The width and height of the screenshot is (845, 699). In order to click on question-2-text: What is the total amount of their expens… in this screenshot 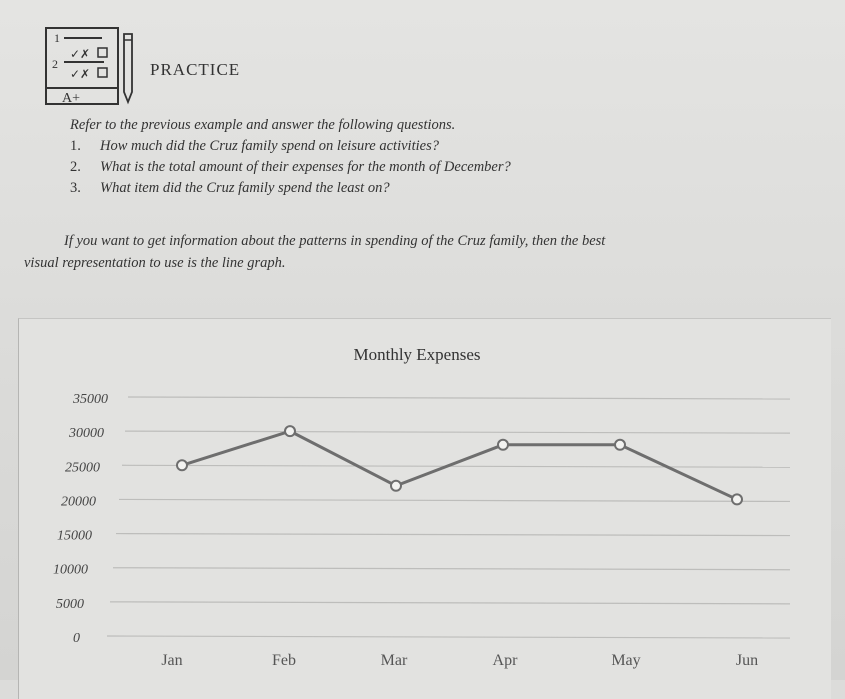, I will do `click(305, 167)`.